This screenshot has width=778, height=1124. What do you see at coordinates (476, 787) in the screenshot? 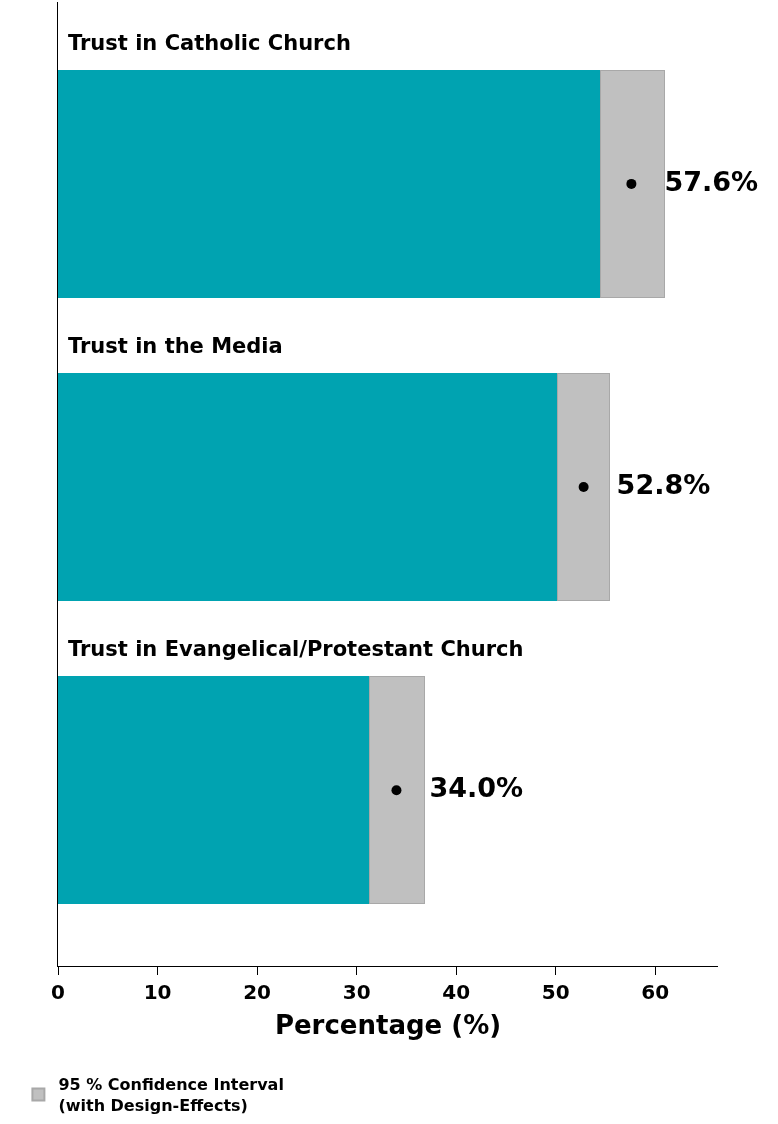
I see `data-label: 34.0%` at bounding box center [476, 787].